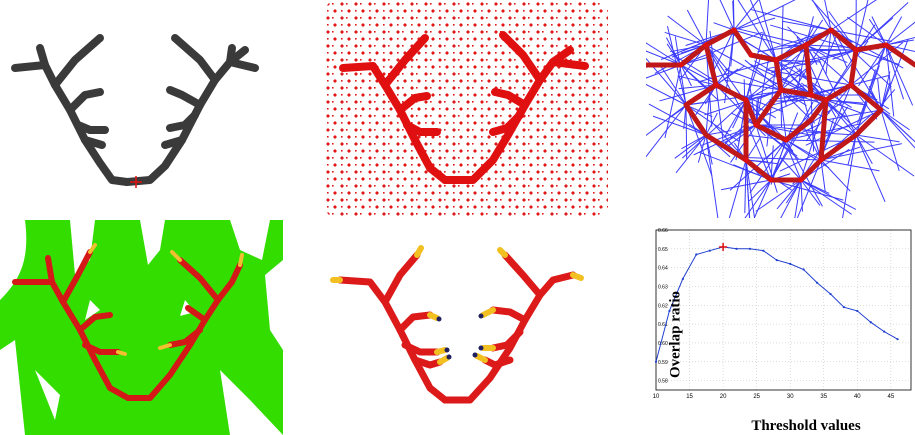  I want to click on x-tick-label: 30, so click(790, 397).